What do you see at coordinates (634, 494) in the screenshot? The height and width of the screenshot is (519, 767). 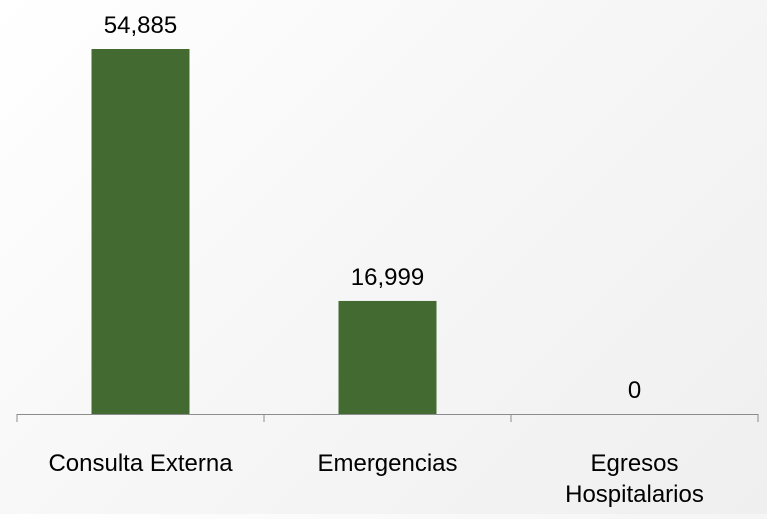 I see `x-tick-label-egresos-hospitalarios-line-2: Hospitalarios` at bounding box center [634, 494].